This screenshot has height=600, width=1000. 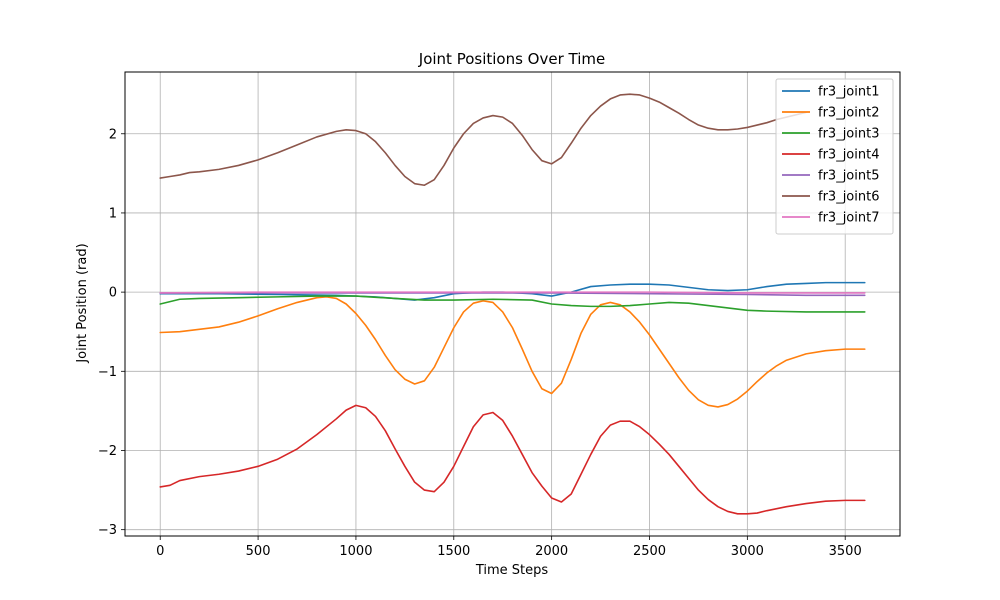 I want to click on x-tick-label: 2500, so click(x=649, y=551).